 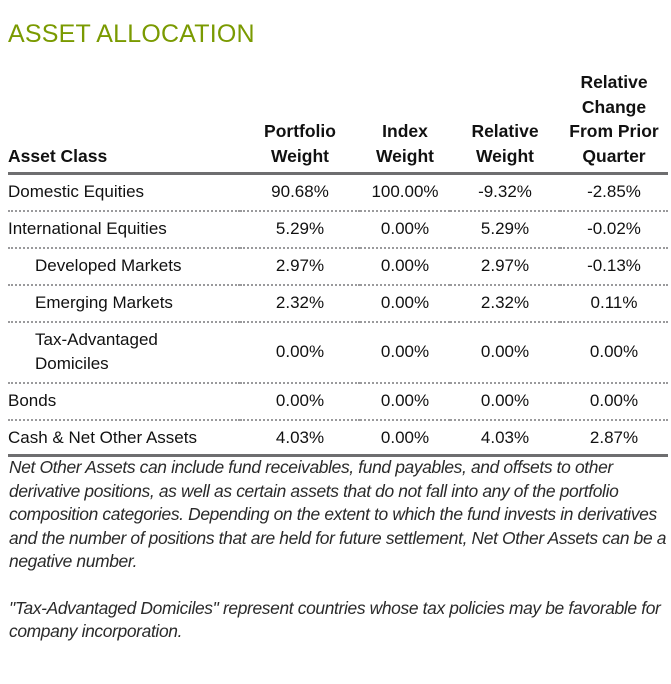 What do you see at coordinates (614, 131) in the screenshot?
I see `header-line: From Prior` at bounding box center [614, 131].